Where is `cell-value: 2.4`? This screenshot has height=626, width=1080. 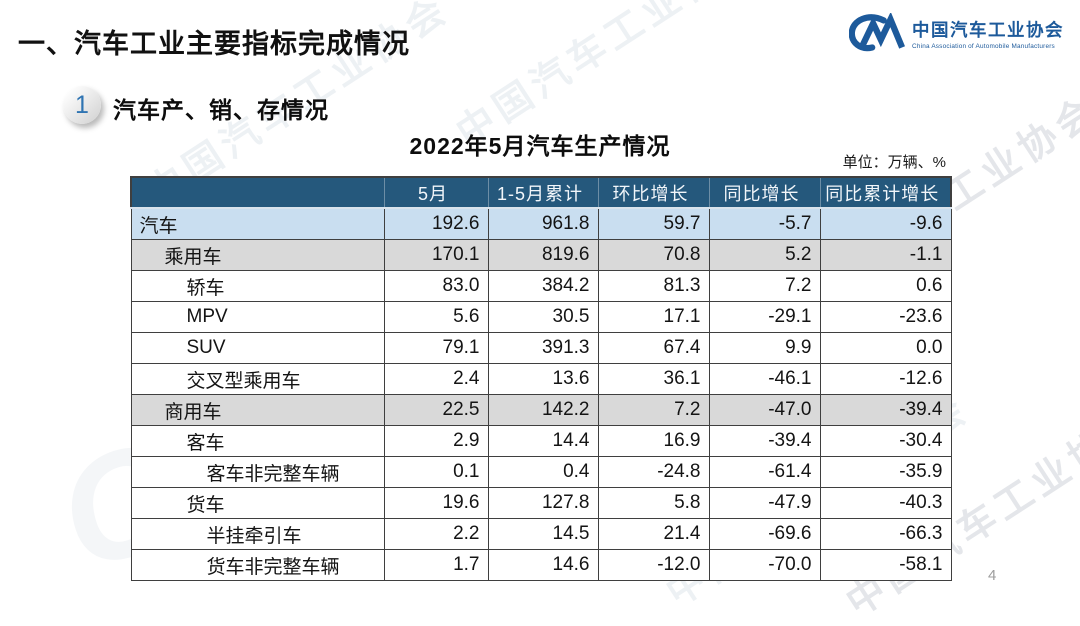
cell-value: 2.4 is located at coordinates (436, 379).